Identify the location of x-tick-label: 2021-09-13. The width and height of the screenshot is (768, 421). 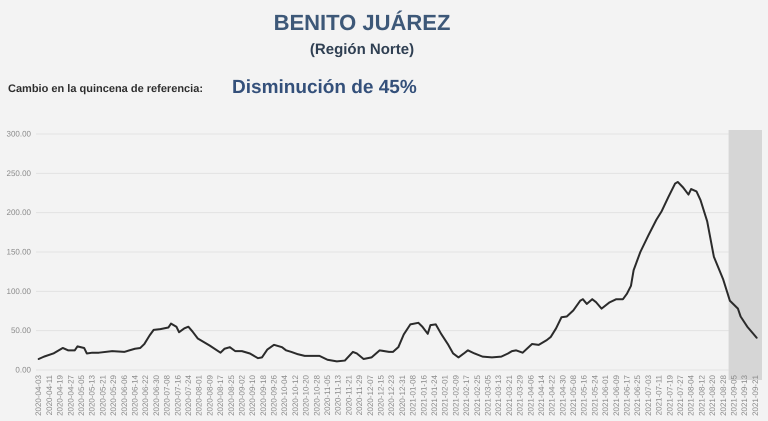
(745, 395).